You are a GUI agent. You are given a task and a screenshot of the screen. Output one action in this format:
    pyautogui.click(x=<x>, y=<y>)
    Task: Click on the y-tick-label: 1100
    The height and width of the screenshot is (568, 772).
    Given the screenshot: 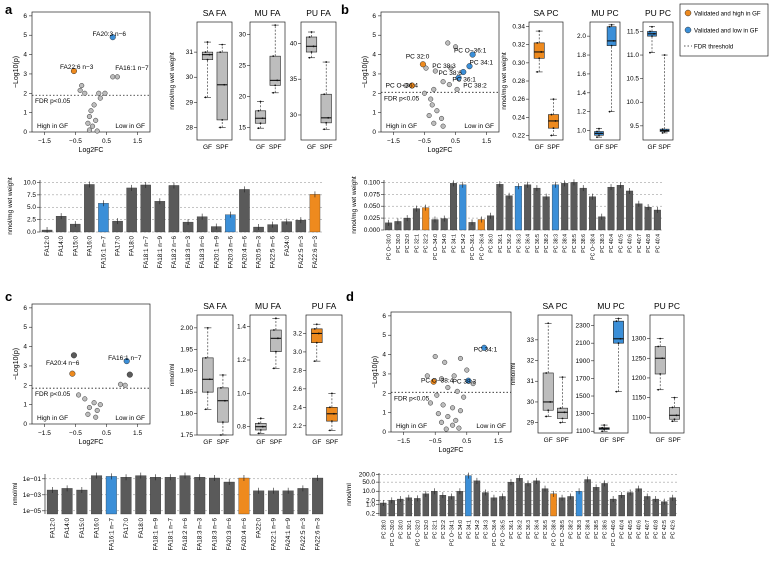 What is the action you would take?
    pyautogui.click(x=583, y=431)
    